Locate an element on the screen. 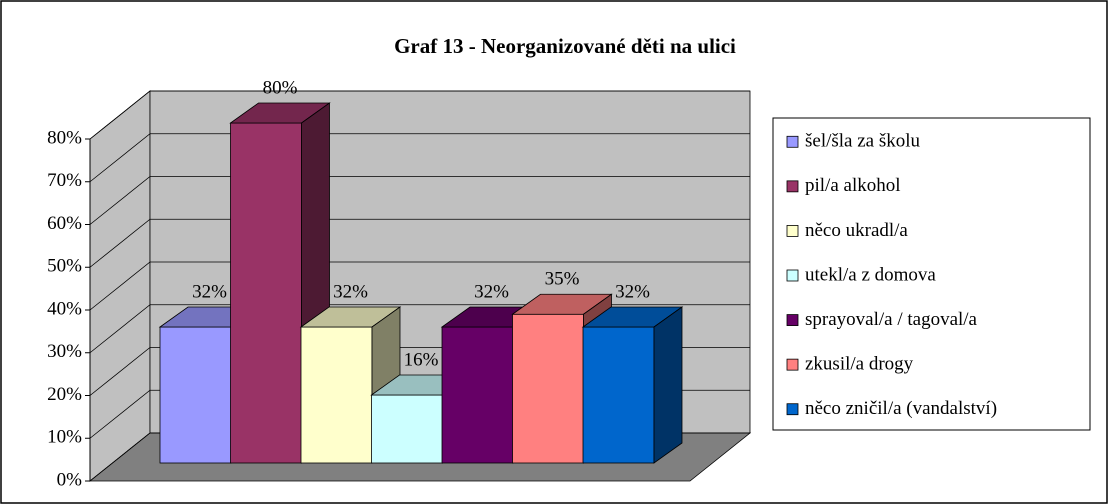  y-tick-label: 40% is located at coordinates (64, 308).